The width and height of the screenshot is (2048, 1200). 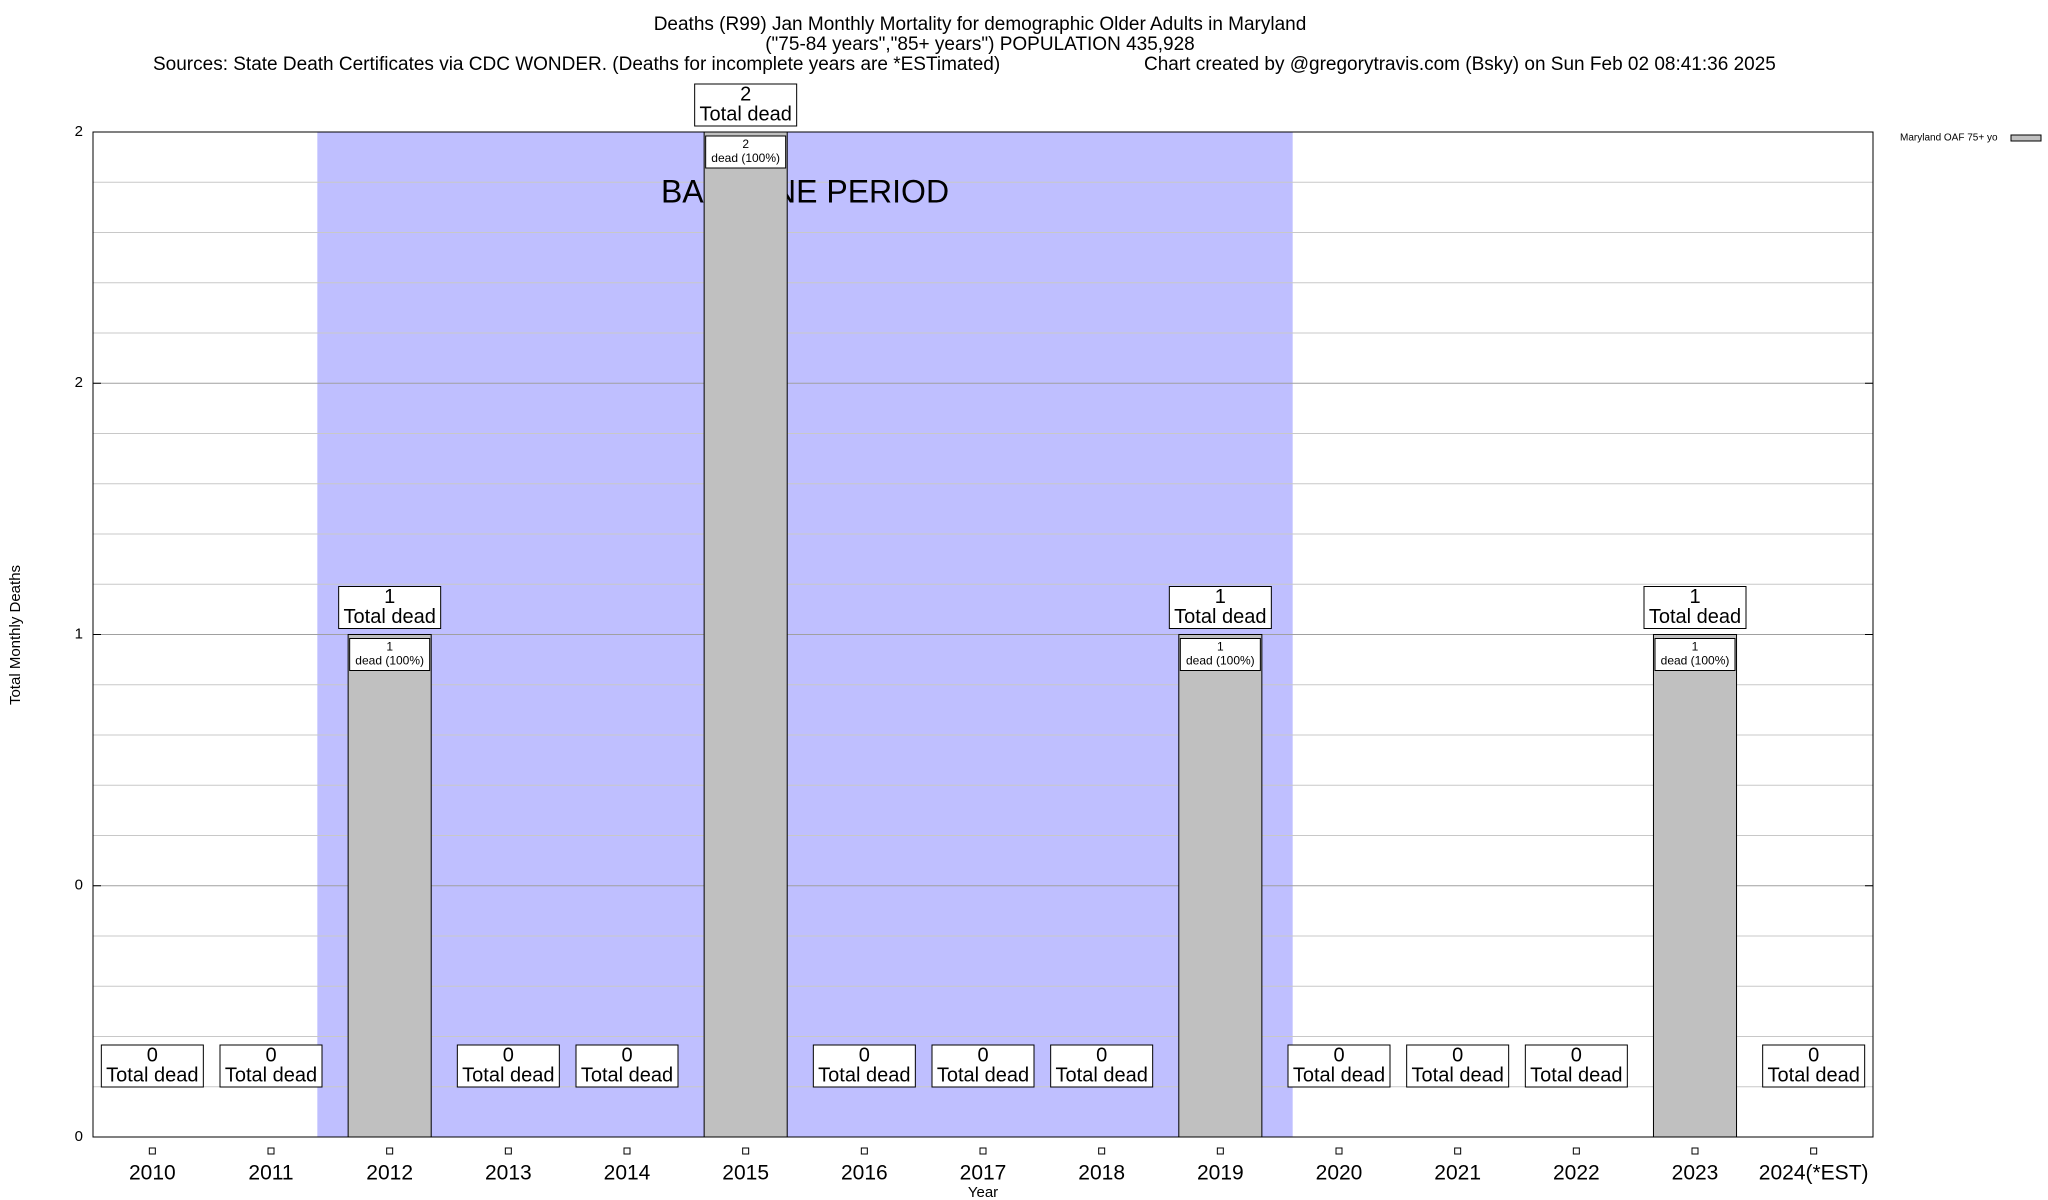 What do you see at coordinates (745, 1173) in the screenshot?
I see `x-tick-label: 2015` at bounding box center [745, 1173].